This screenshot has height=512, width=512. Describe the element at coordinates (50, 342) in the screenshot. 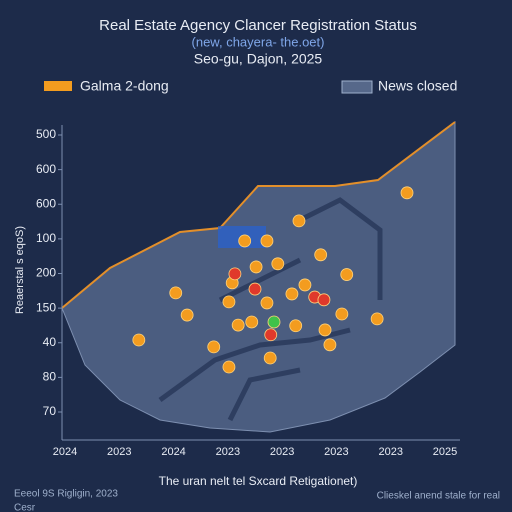

I see `y-tick-label: 40` at that location.